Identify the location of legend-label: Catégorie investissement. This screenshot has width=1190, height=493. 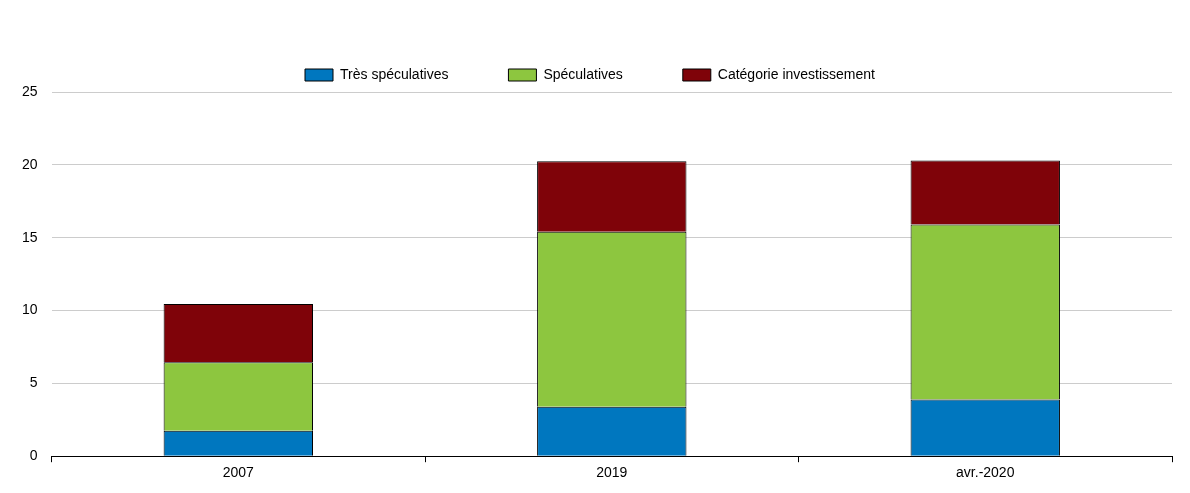
(796, 73).